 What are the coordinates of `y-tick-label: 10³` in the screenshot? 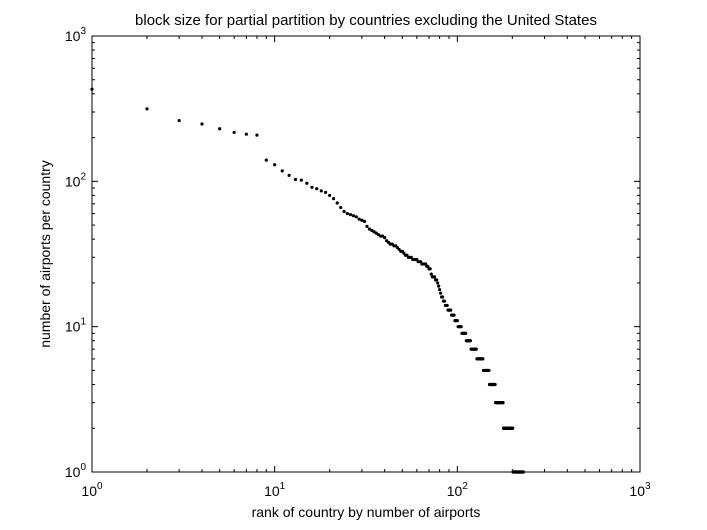 It's located at (76, 35).